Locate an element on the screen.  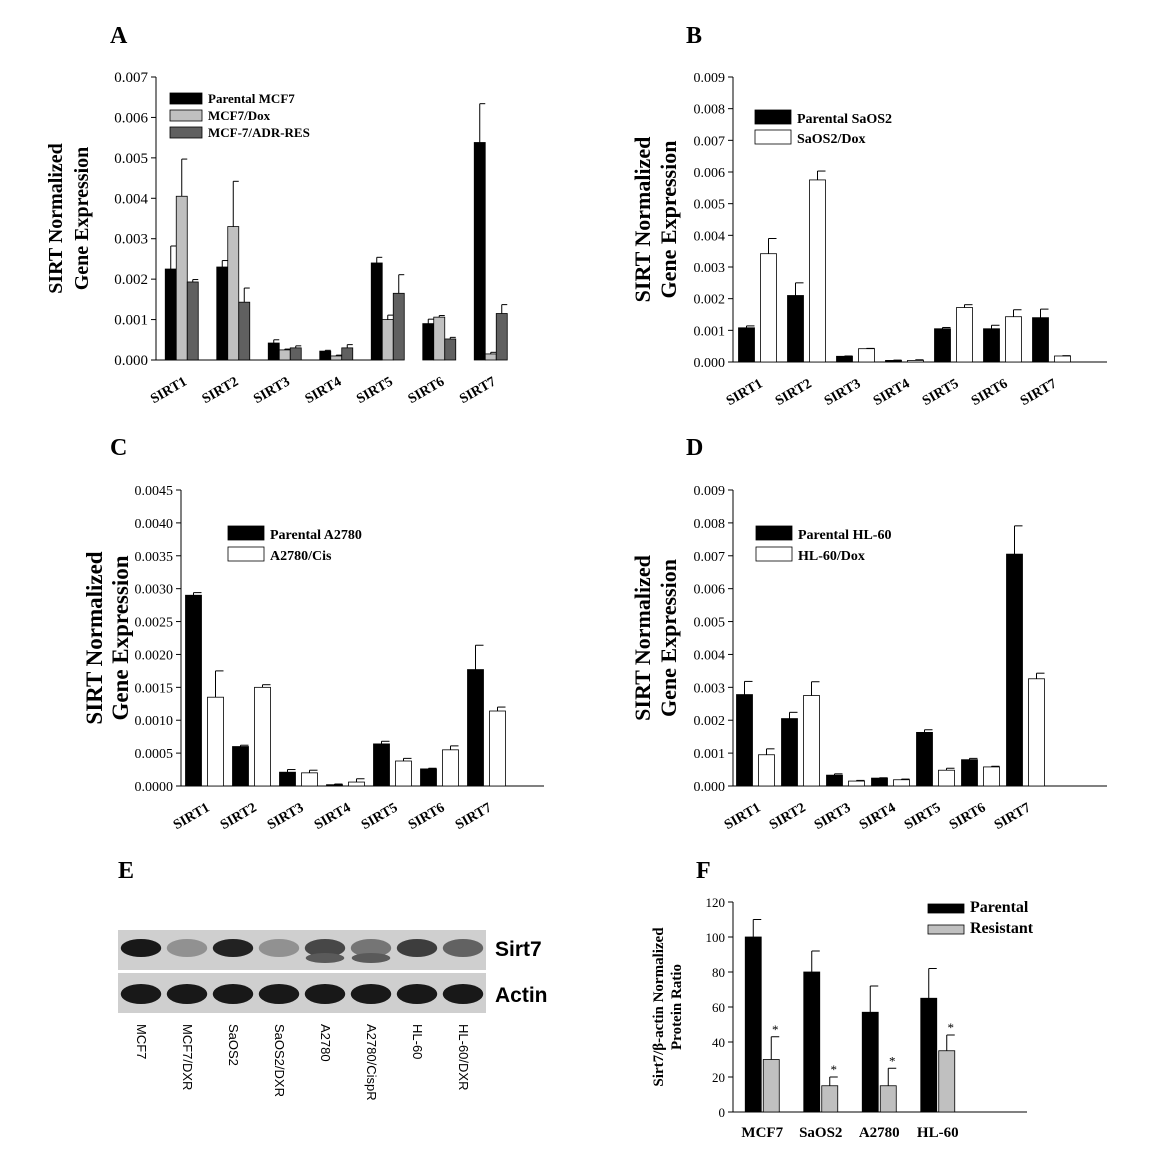
x-tick-label: SIRT2 is located at coordinates (793, 392).